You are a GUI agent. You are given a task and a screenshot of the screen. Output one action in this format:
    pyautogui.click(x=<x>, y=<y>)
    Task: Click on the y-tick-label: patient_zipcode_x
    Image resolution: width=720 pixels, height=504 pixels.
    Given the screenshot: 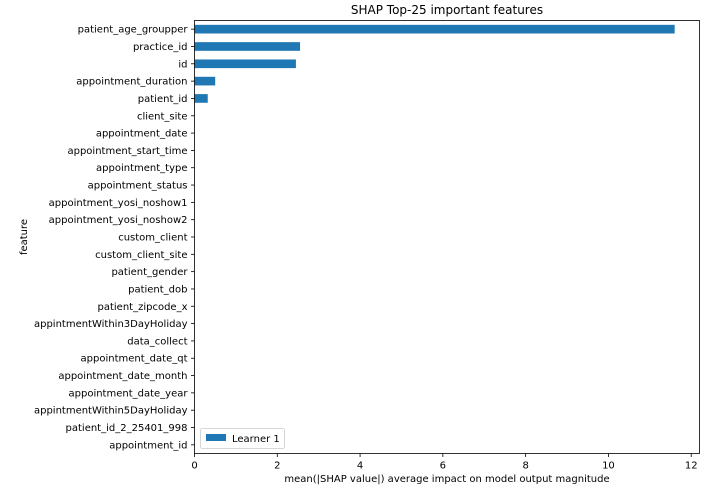 What is the action you would take?
    pyautogui.click(x=143, y=307)
    